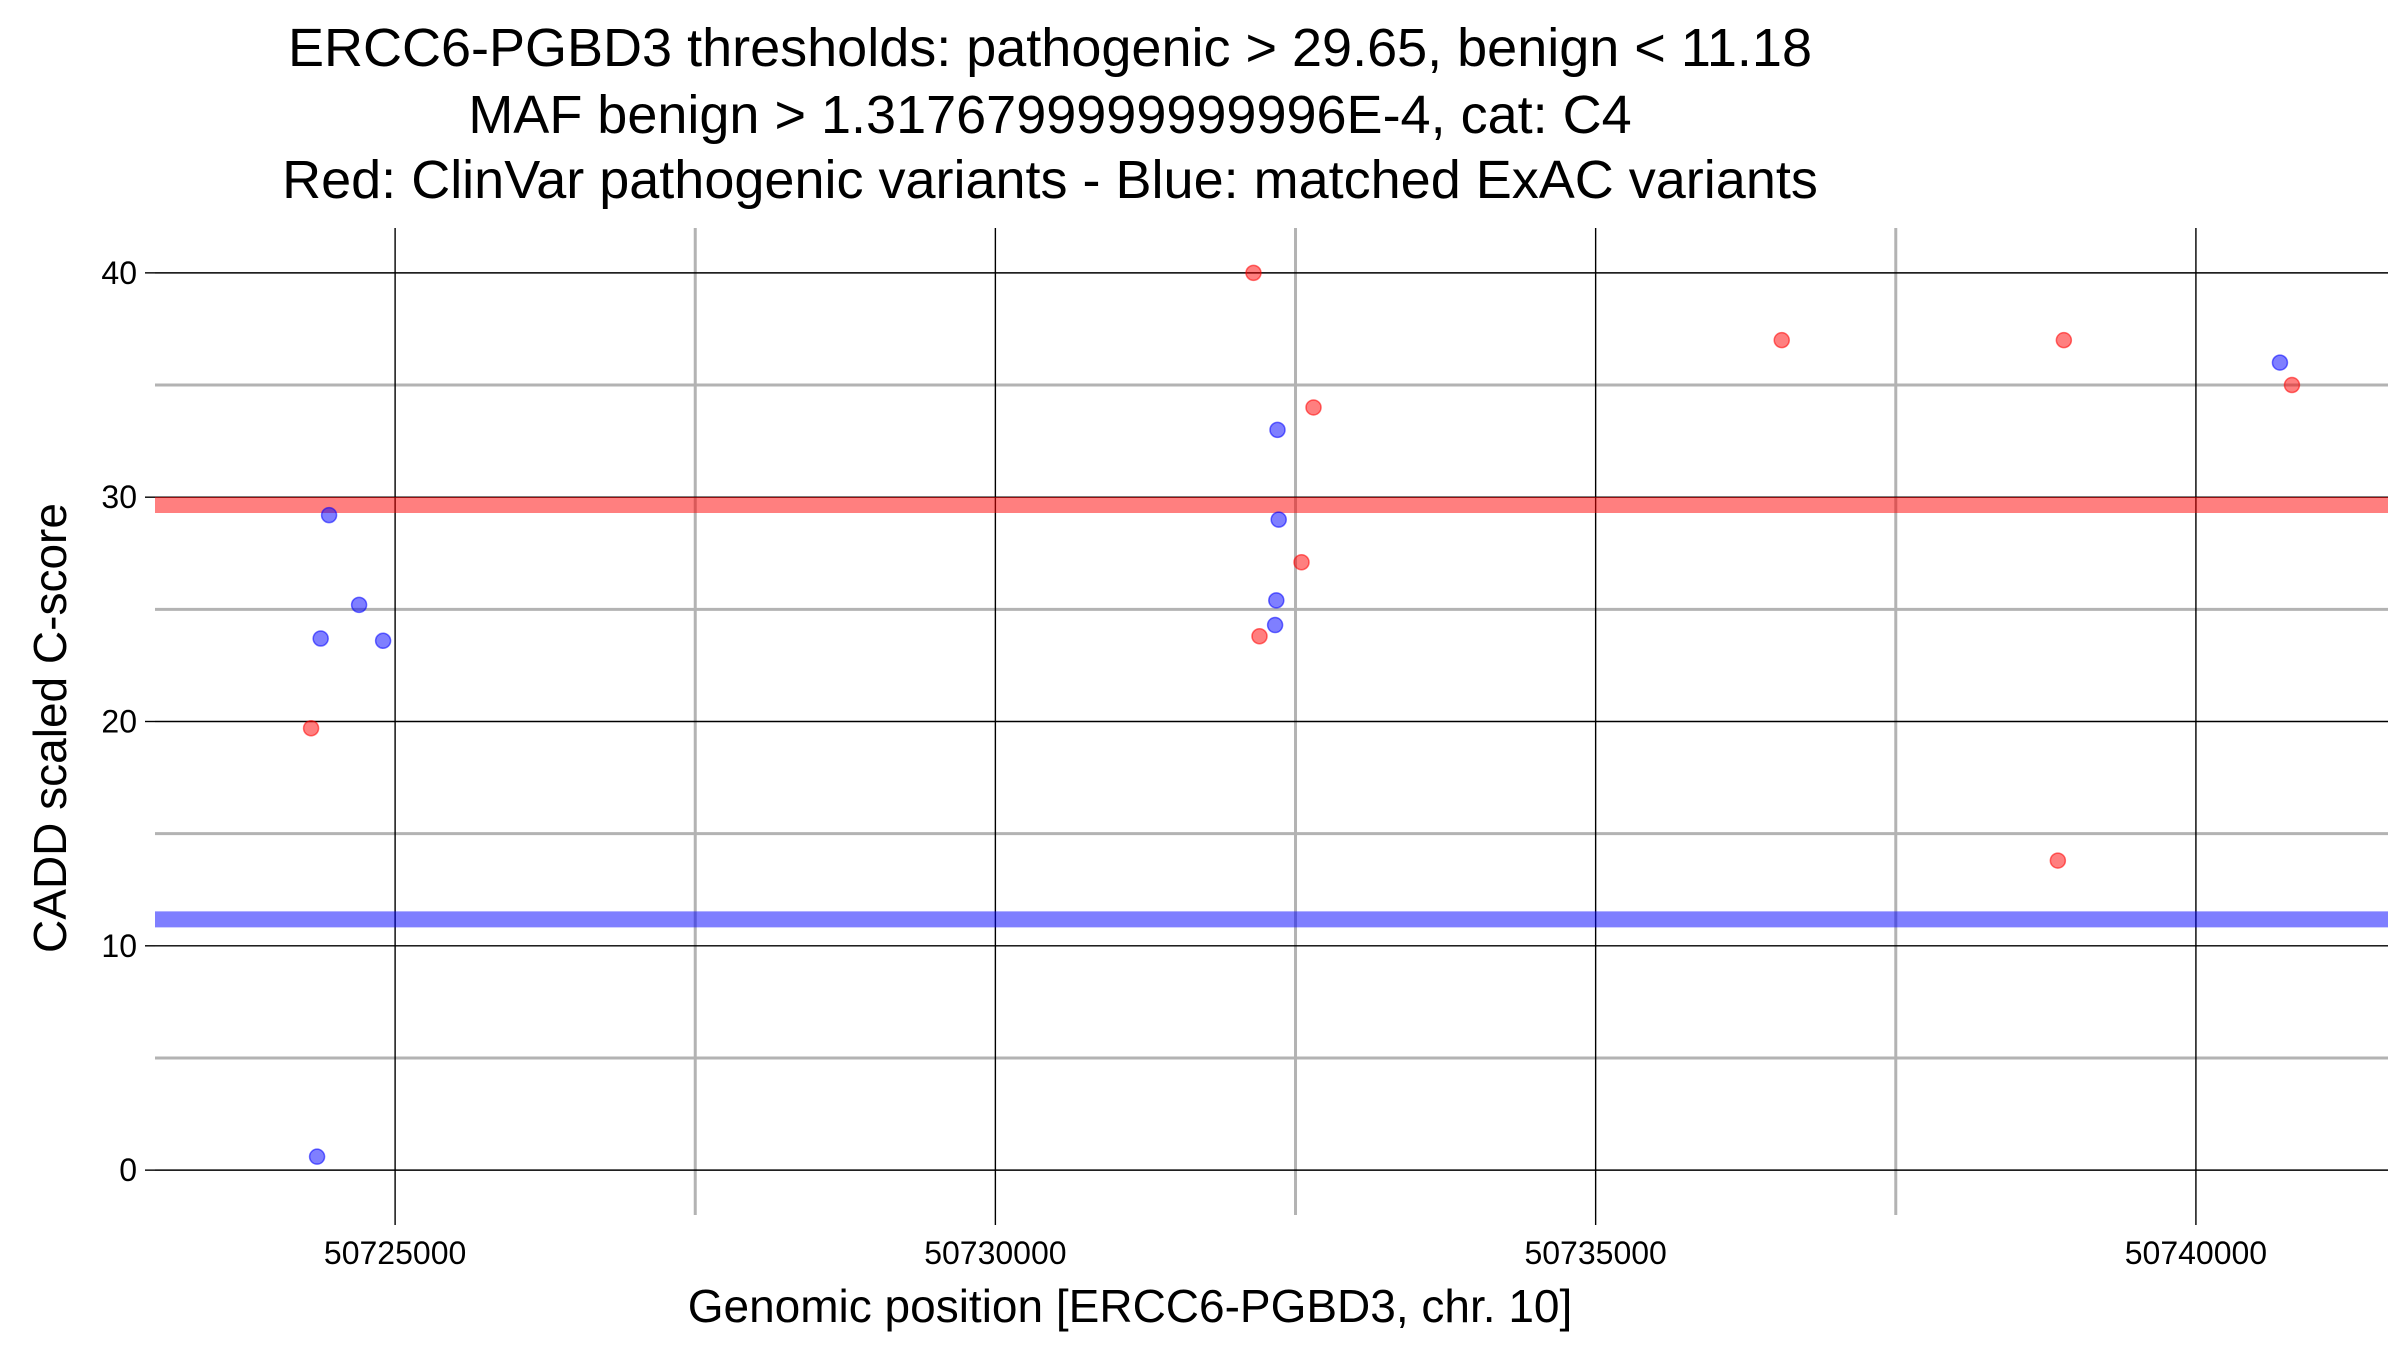 This screenshot has height=1350, width=2400. I want to click on y-tick-label: 10, so click(119, 946).